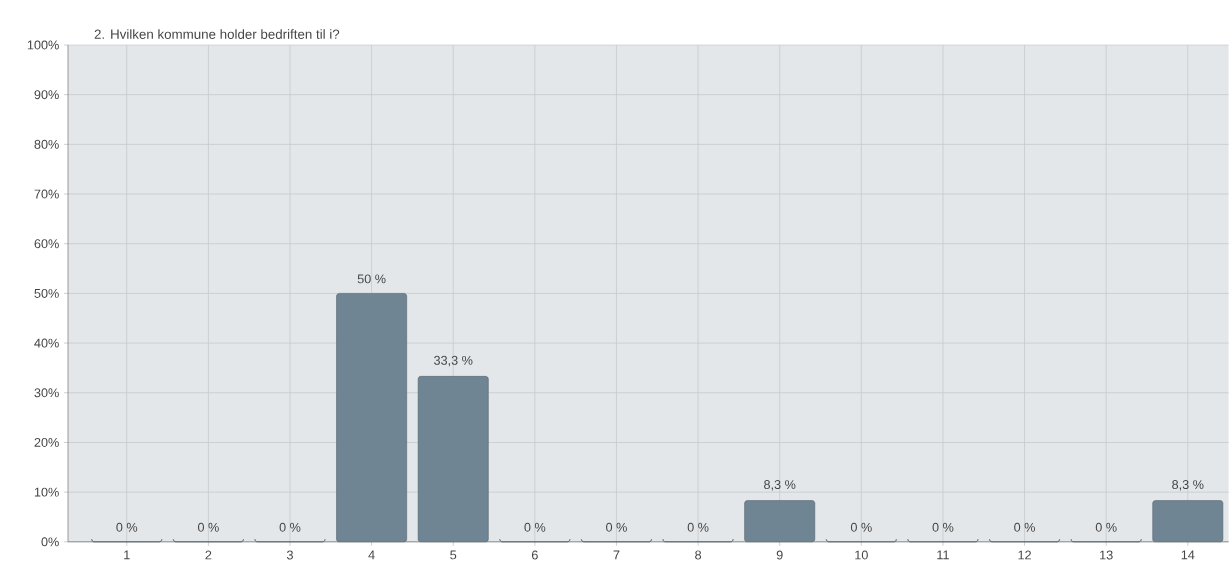 The width and height of the screenshot is (1229, 577). What do you see at coordinates (208, 555) in the screenshot?
I see `x-tick-label: 2` at bounding box center [208, 555].